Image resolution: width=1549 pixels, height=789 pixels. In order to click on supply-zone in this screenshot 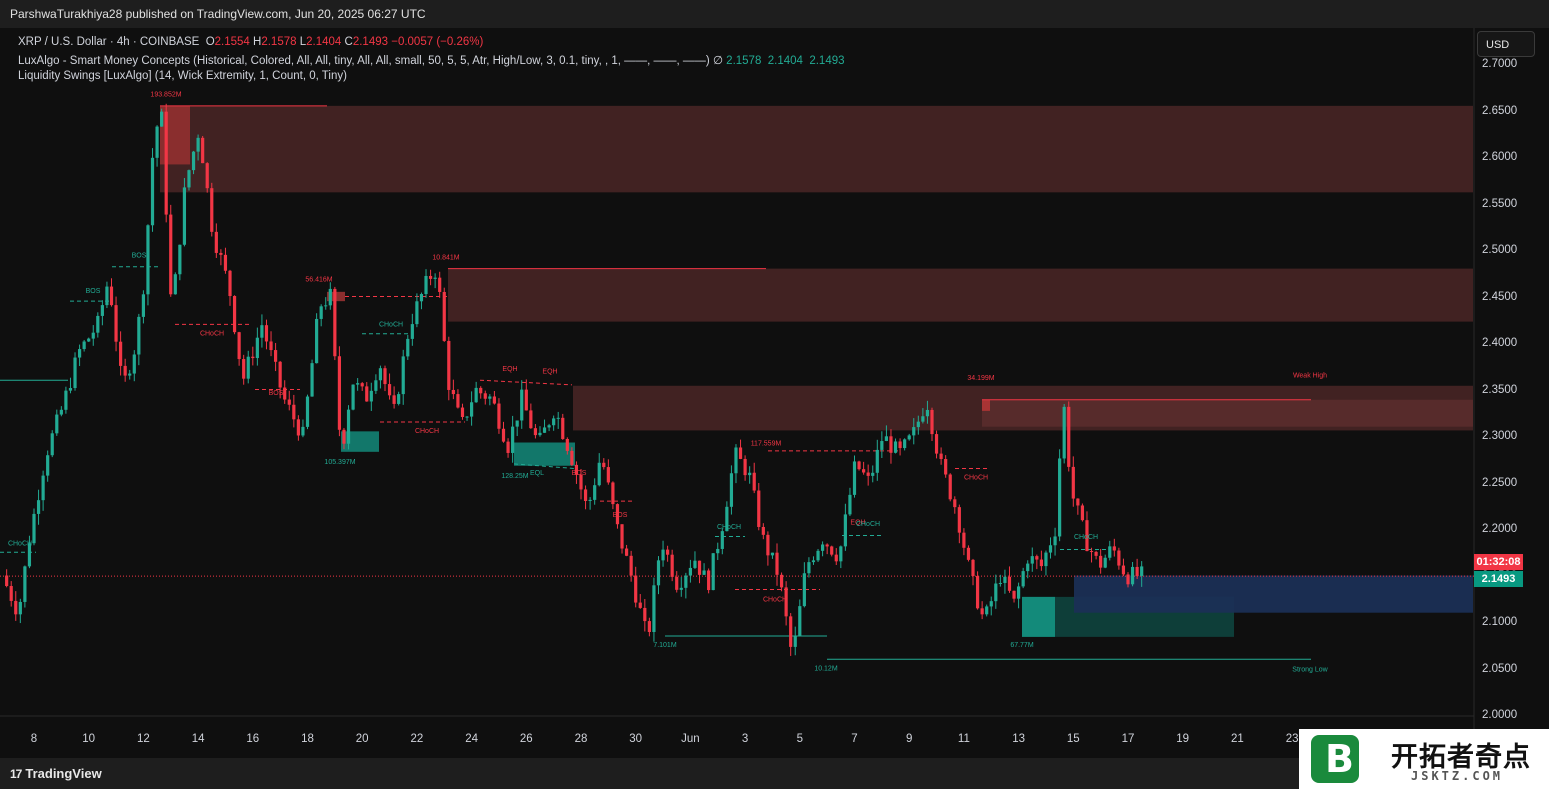, I will do `click(816, 149)`.